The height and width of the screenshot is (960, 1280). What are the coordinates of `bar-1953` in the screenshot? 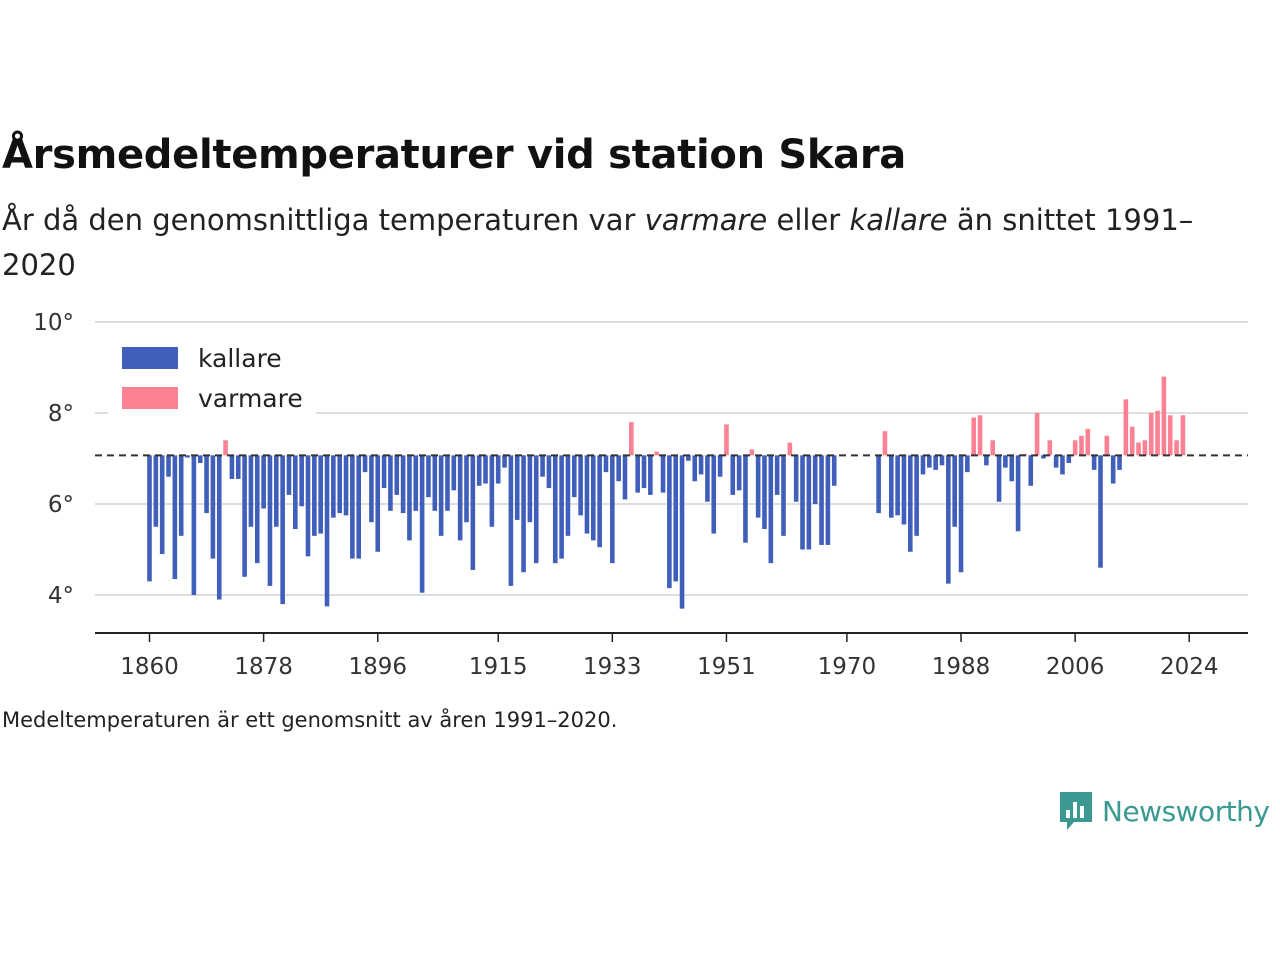 It's located at (739, 473).